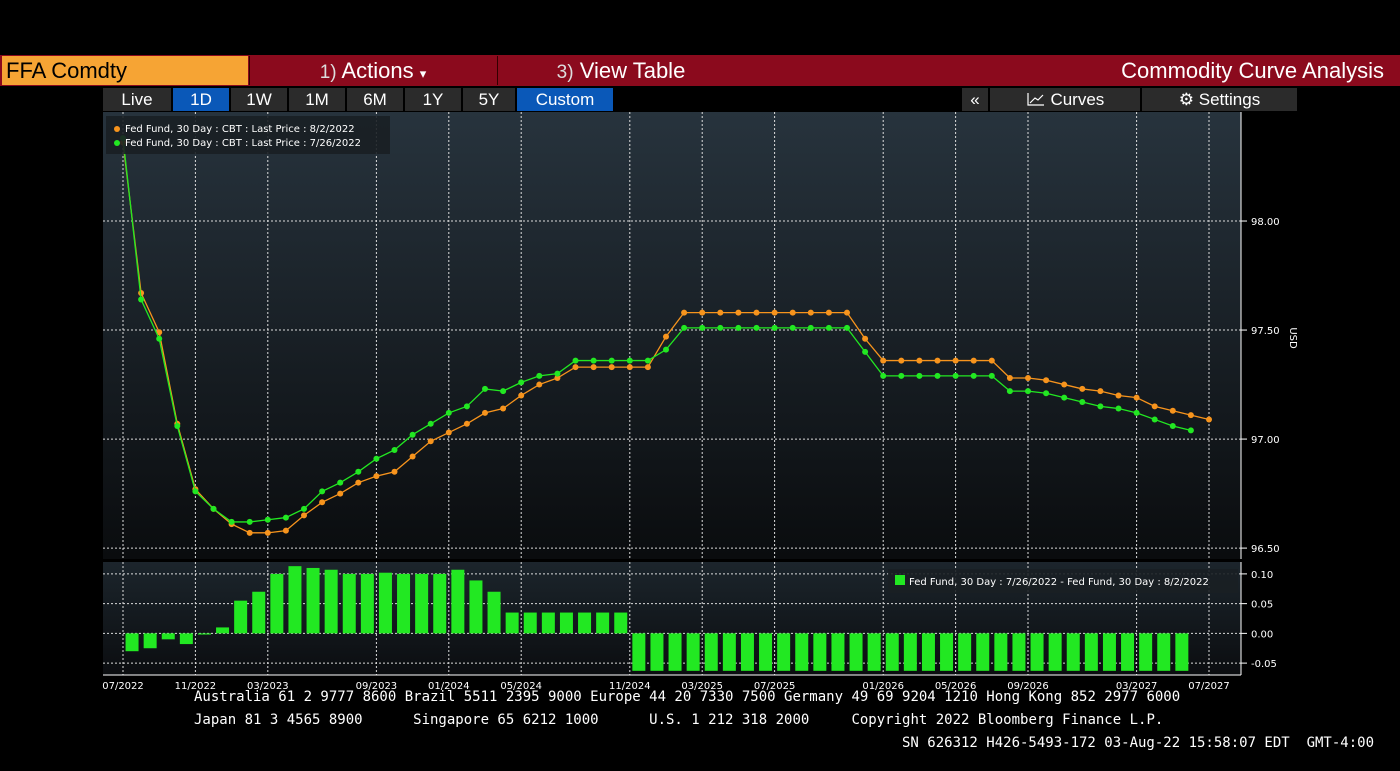 The image size is (1400, 771). Describe the element at coordinates (433, 99) in the screenshot. I see `tab-1y: 1Y` at that location.